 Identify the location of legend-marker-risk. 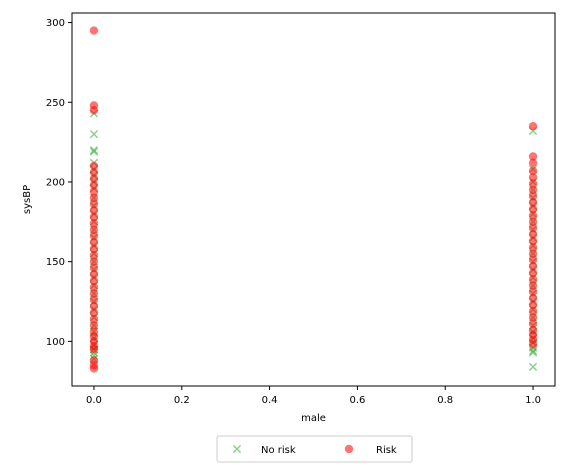
(349, 449).